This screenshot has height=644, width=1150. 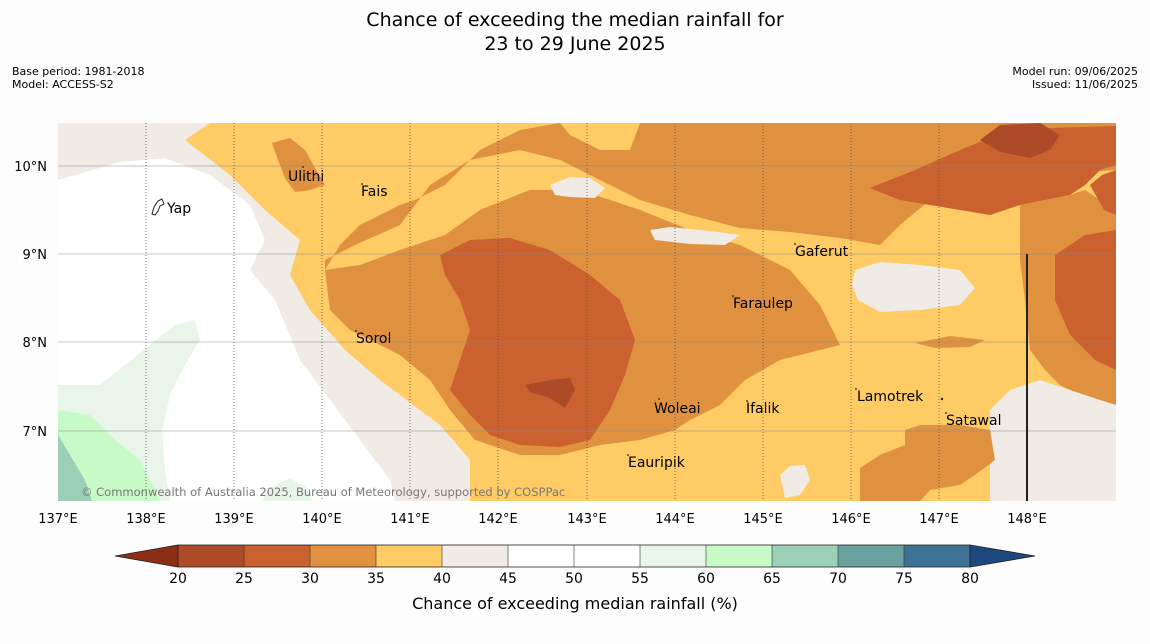 I want to click on zone-25-30-east-edge, so click(x=1103, y=192).